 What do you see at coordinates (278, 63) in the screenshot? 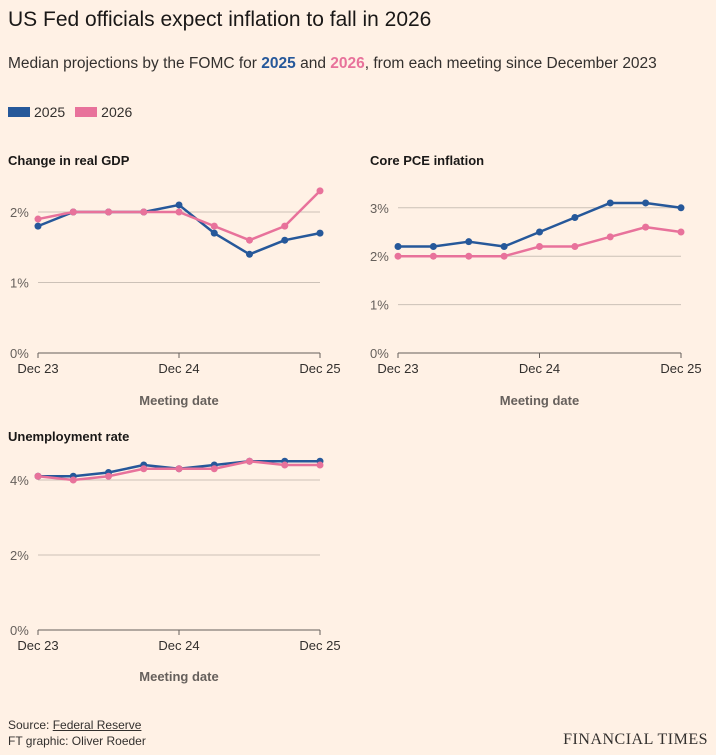
I see `subtitle-2025: 2025` at bounding box center [278, 63].